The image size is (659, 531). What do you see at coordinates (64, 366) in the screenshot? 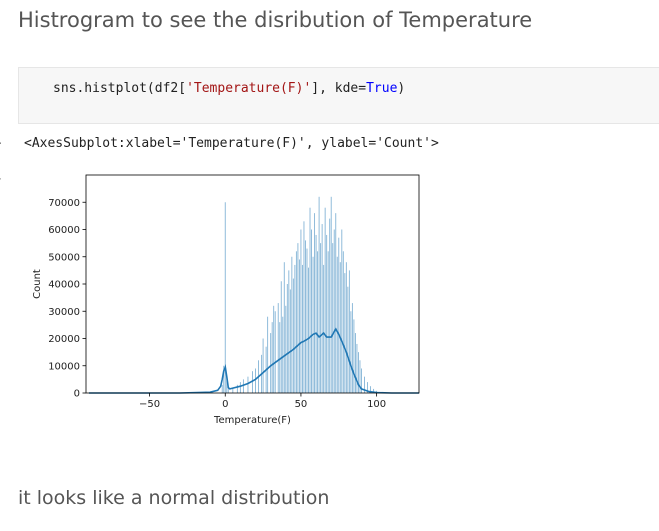
I see `y-tick-label: 10000` at bounding box center [64, 366].